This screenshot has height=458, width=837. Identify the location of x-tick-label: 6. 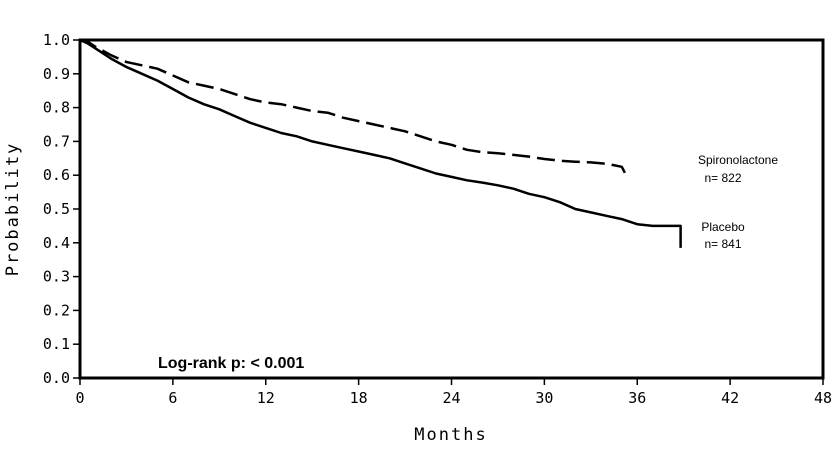
(172, 398).